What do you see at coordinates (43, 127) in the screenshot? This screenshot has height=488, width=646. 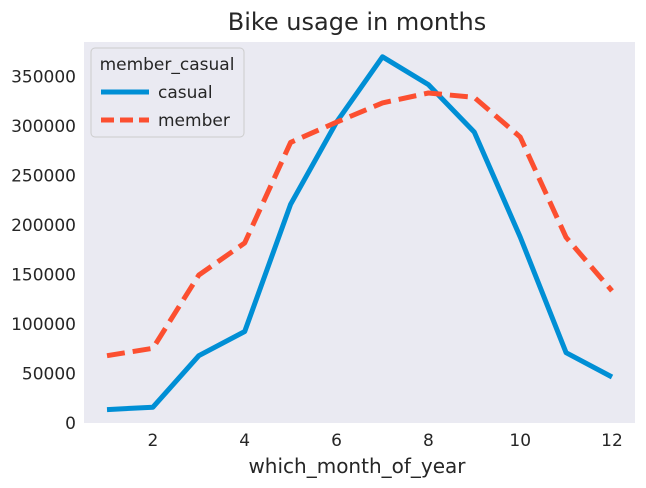 I see `y-tick-label: 300000` at bounding box center [43, 127].